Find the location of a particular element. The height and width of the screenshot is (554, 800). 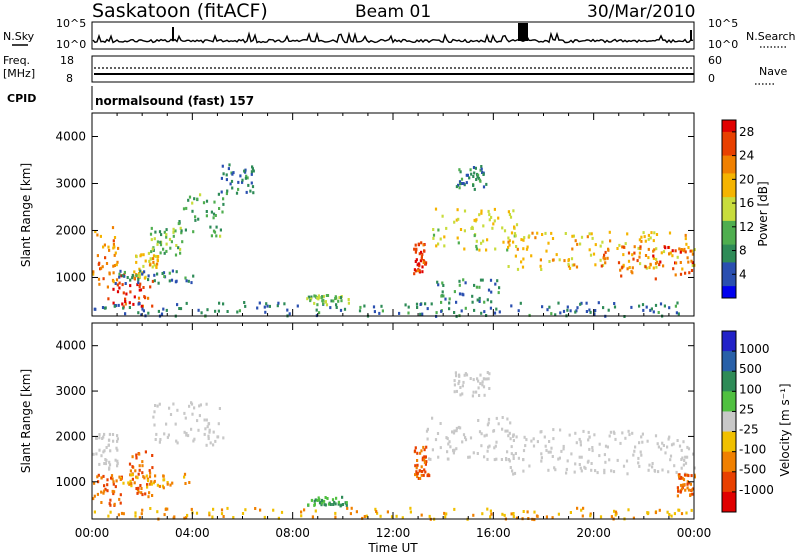

colorbar-tick-label: 28 is located at coordinates (746, 132).